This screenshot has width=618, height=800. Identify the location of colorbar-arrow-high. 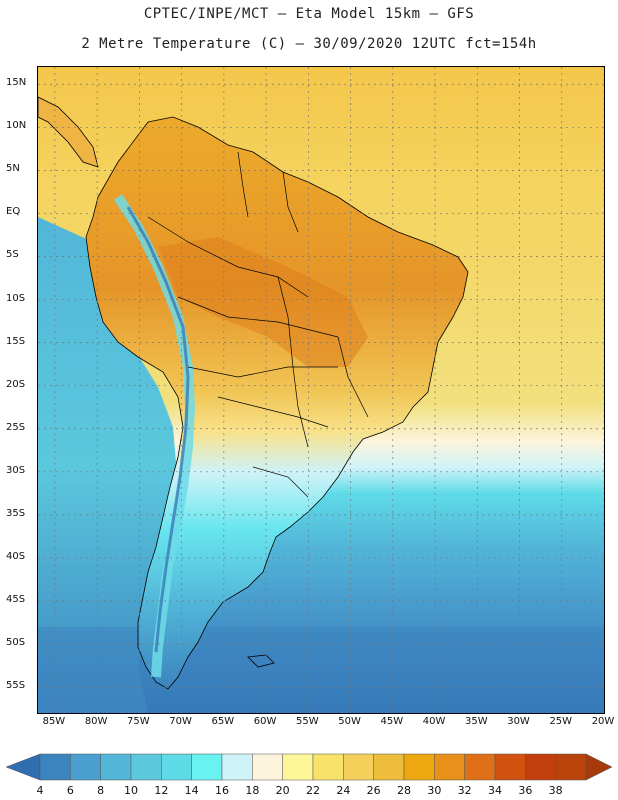
(599, 767).